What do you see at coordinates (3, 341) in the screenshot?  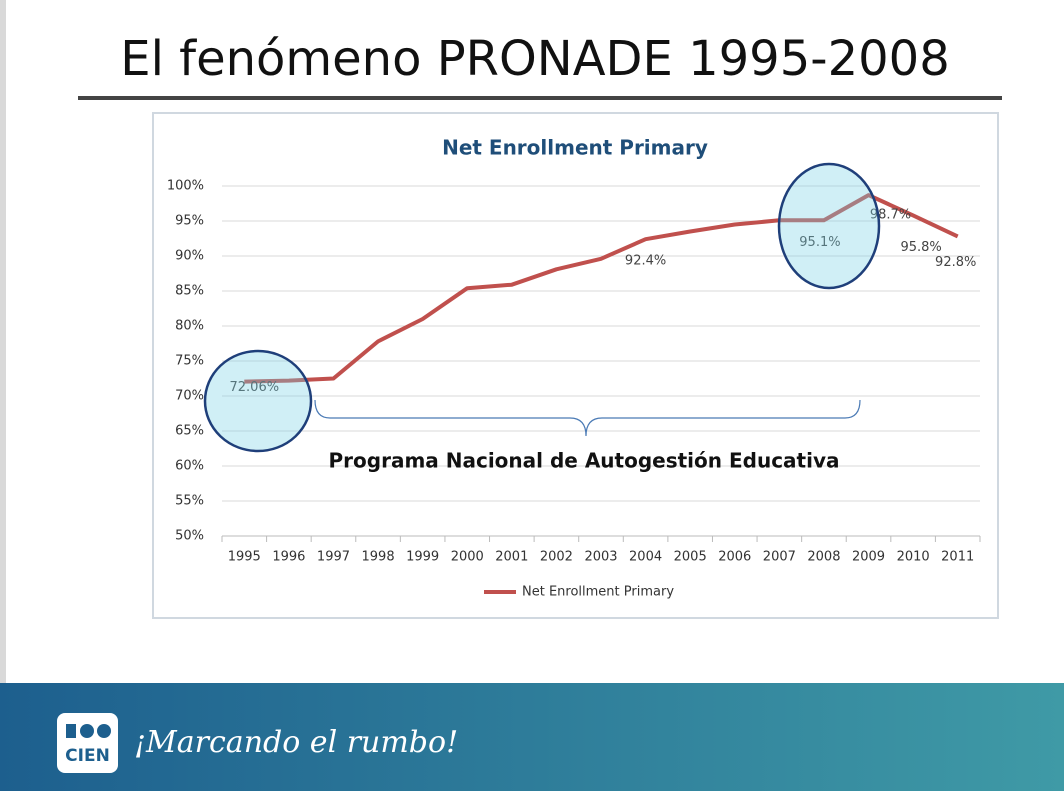 I see `side-strip` at bounding box center [3, 341].